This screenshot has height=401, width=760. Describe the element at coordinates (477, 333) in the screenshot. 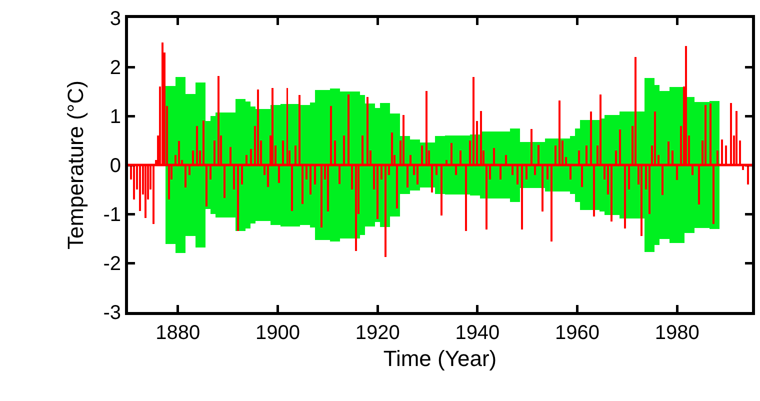

I see `x-tick-label: 1940` at that location.